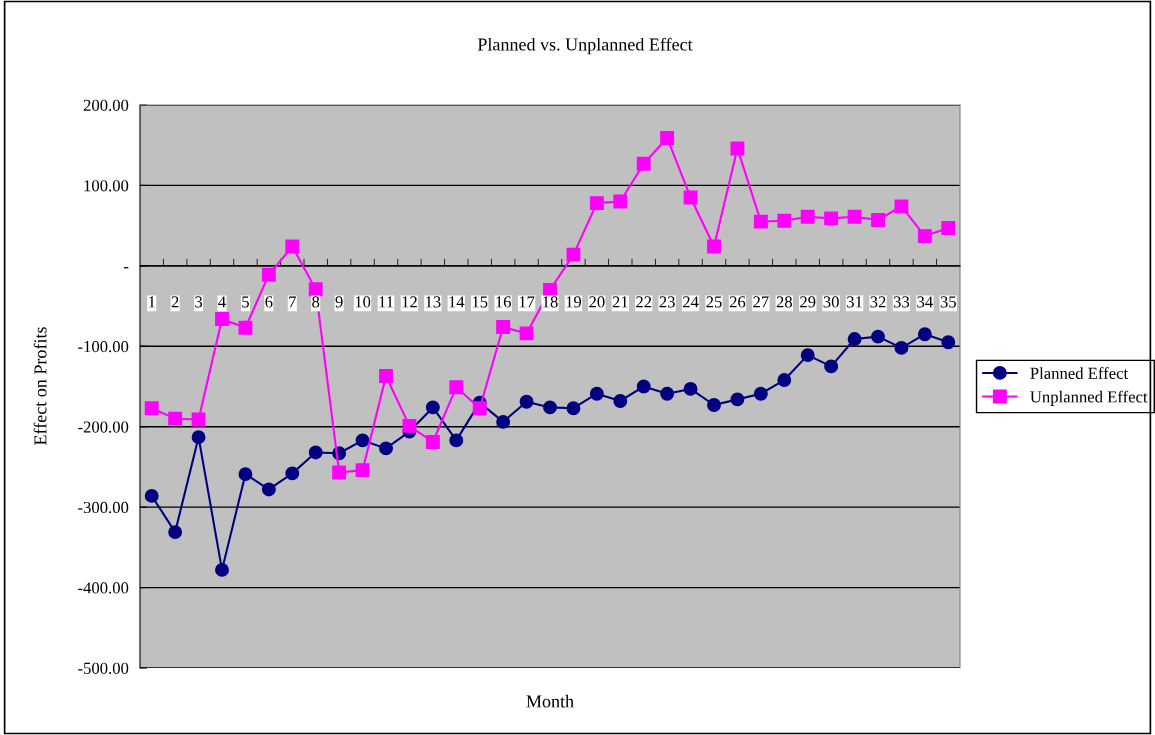  What do you see at coordinates (1089, 398) in the screenshot?
I see `legend-label: Unplanned Effect` at bounding box center [1089, 398].